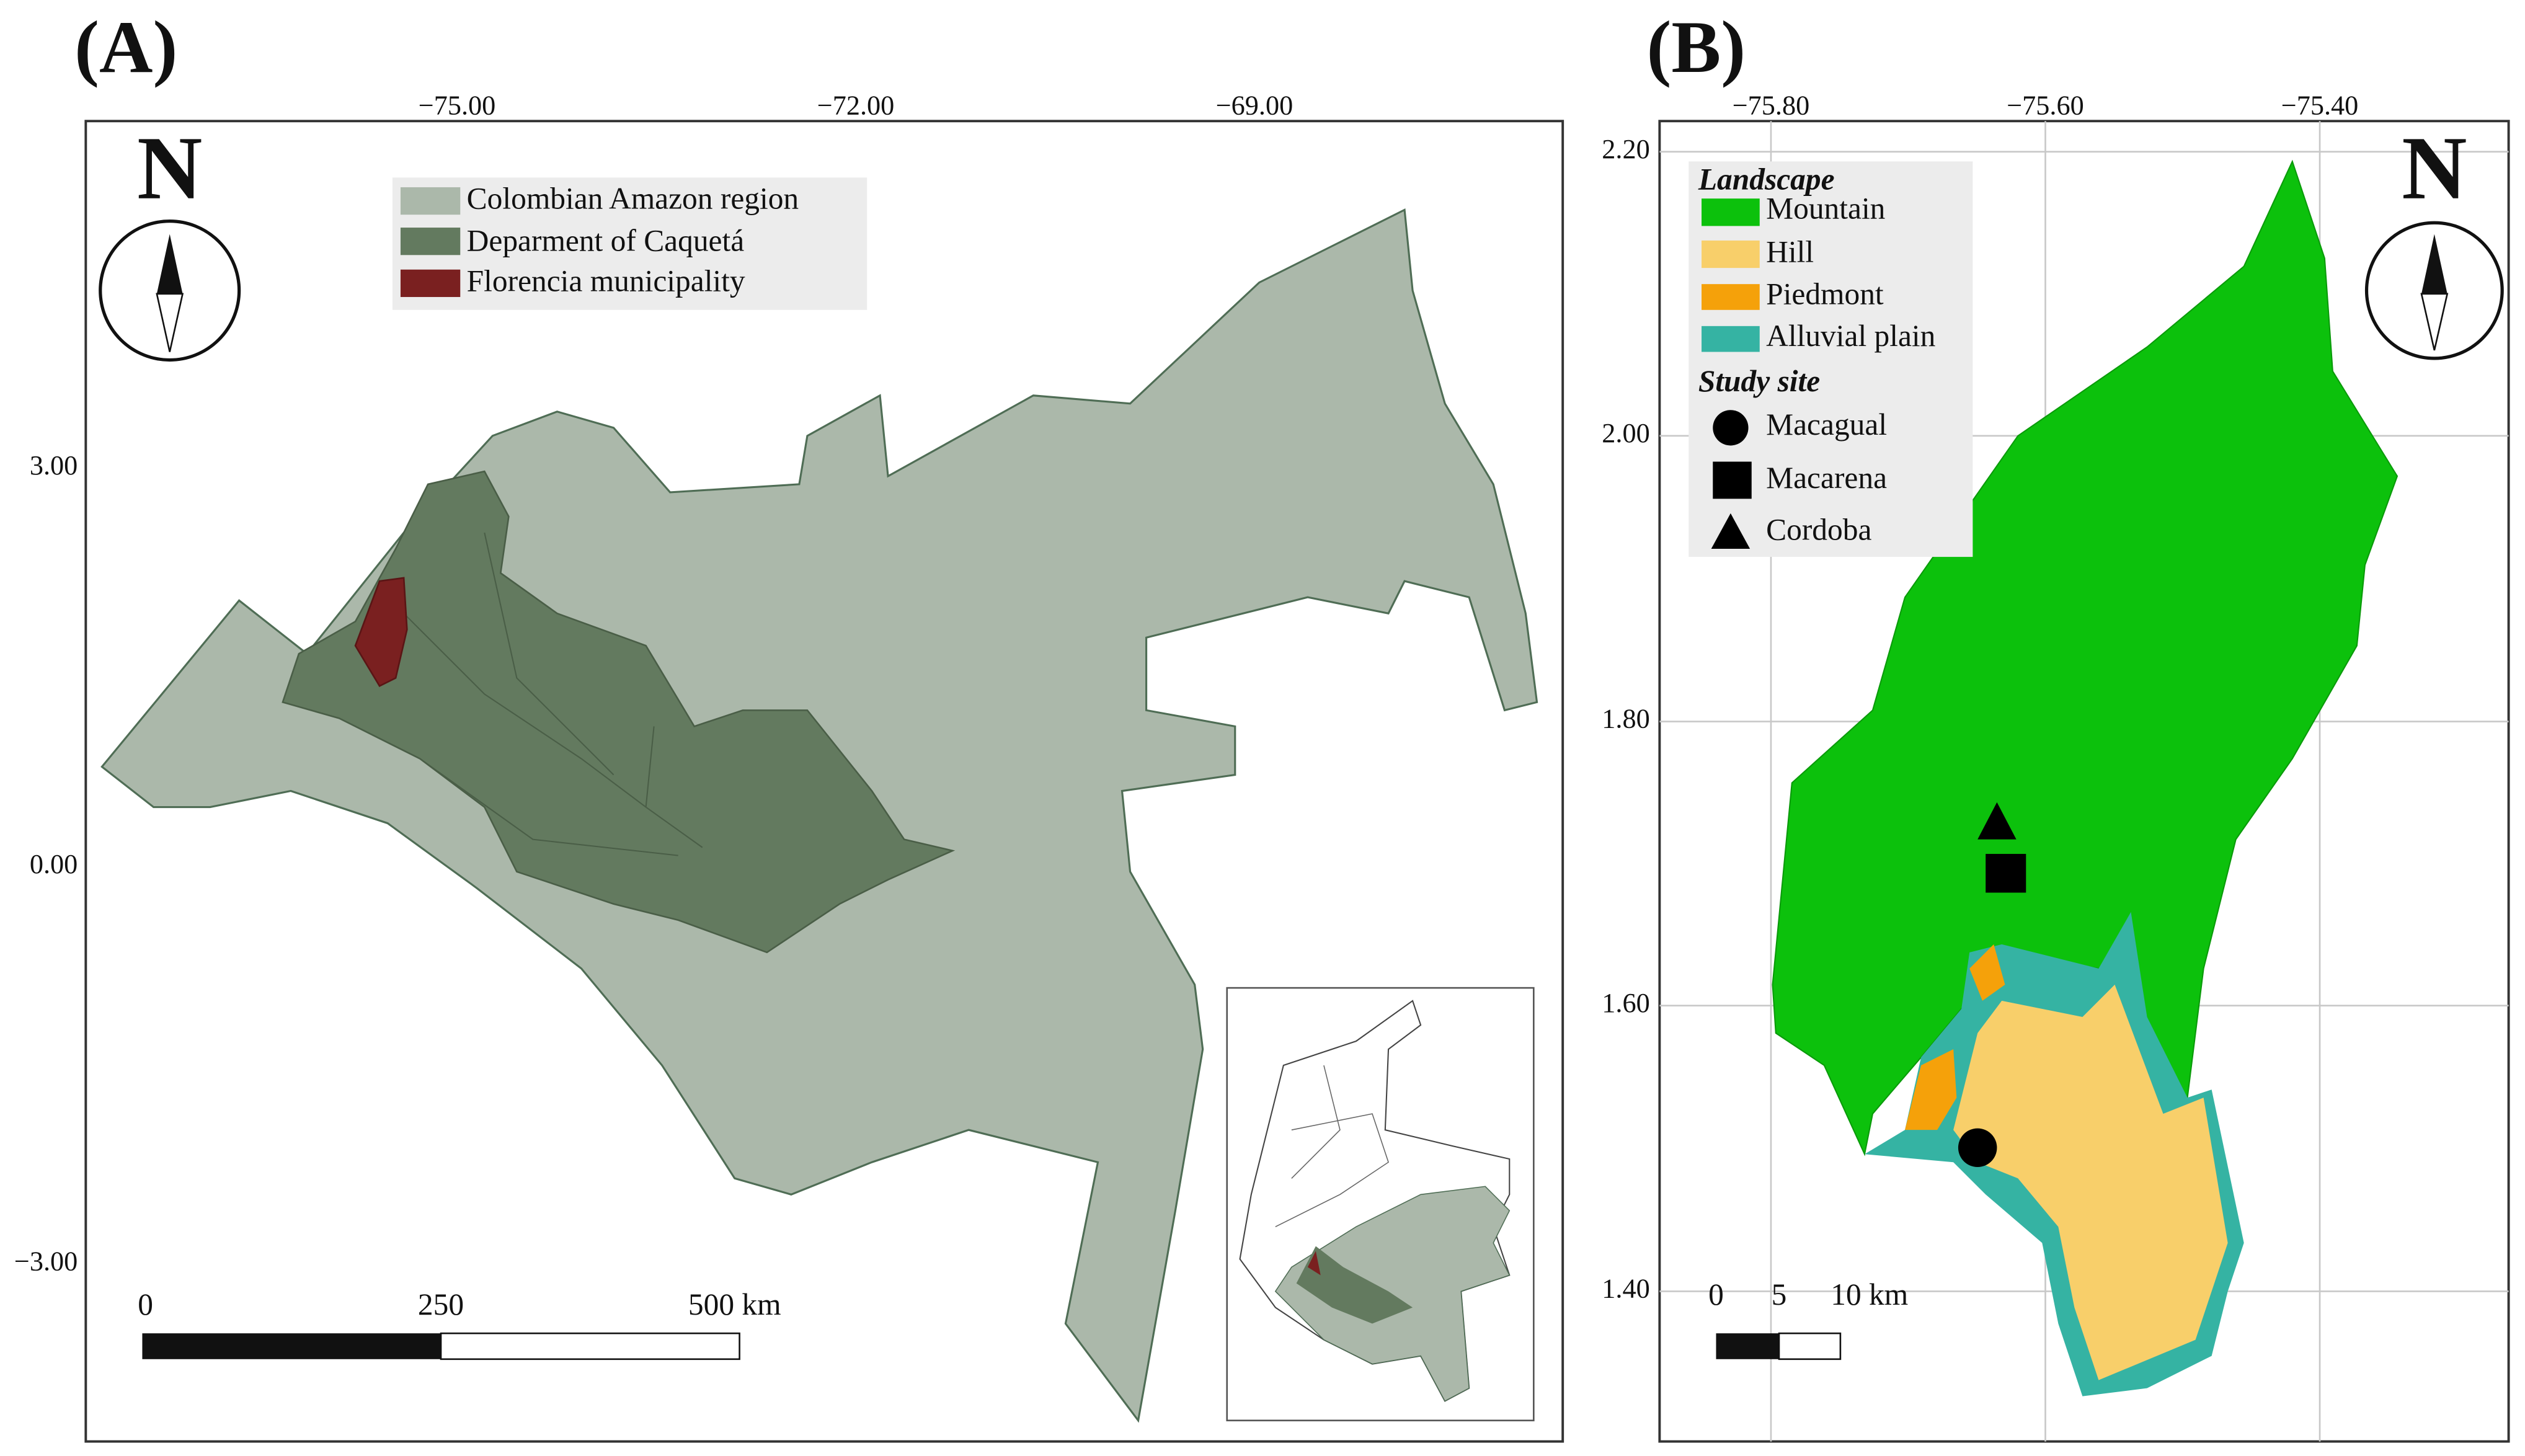  What do you see at coordinates (1625, 433) in the screenshot?
I see `y-tick-label: 2.00` at bounding box center [1625, 433].